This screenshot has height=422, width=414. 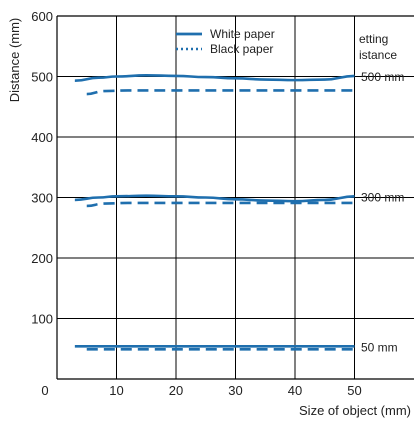 I want to click on y-tick-label: 400, so click(x=42, y=137).